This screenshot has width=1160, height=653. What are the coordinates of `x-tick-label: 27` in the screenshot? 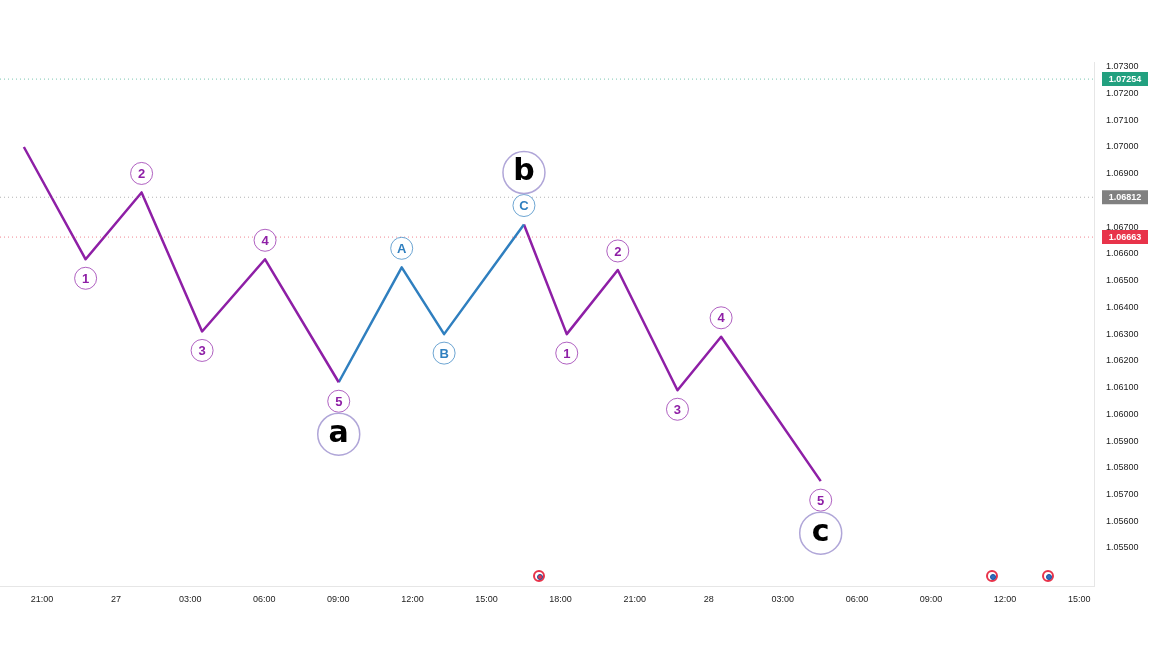 It's located at (116, 599).